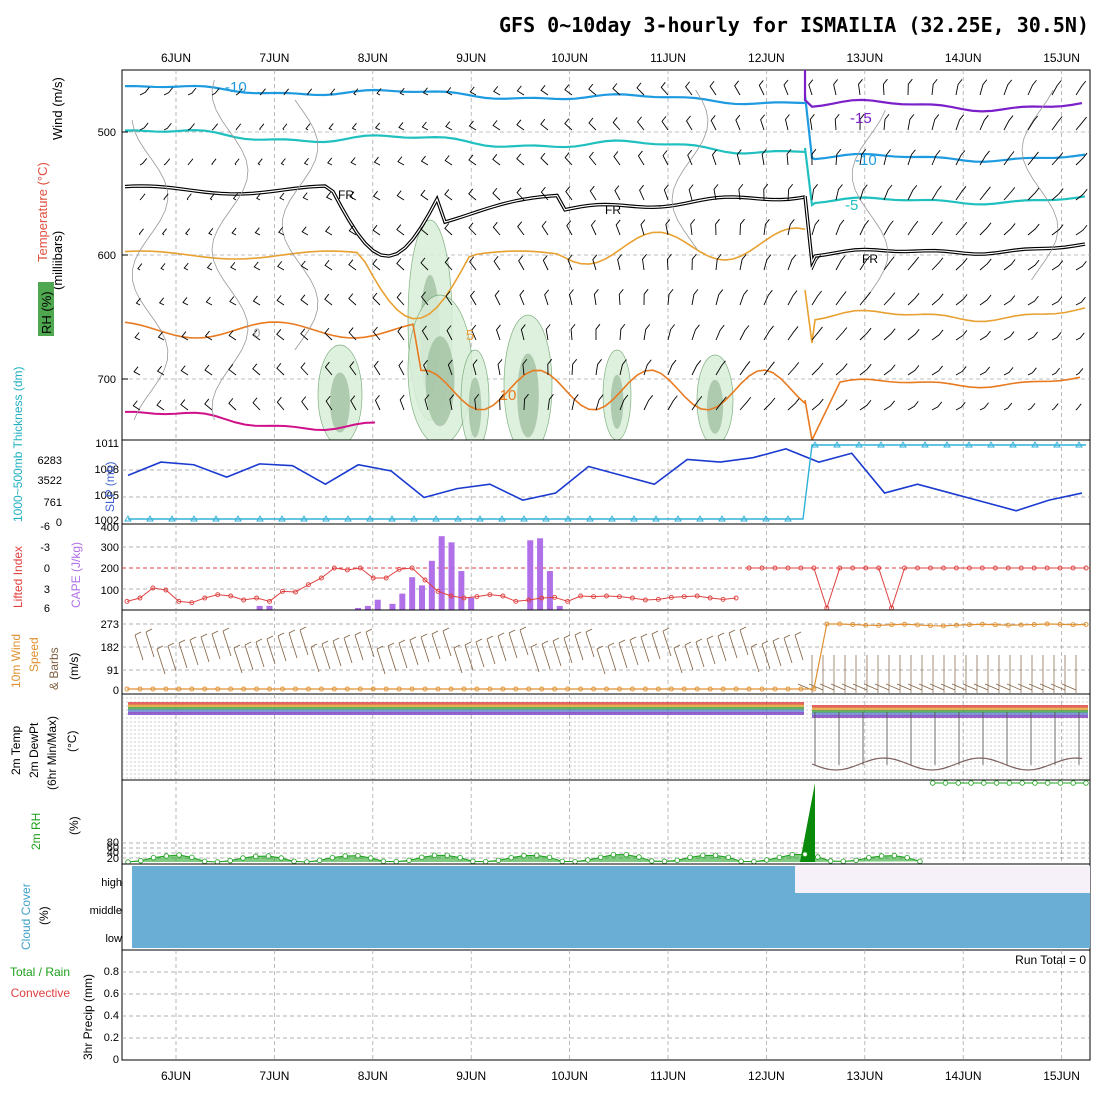 The image size is (1100, 1100). I want to click on slp-grid, so click(606, 482).